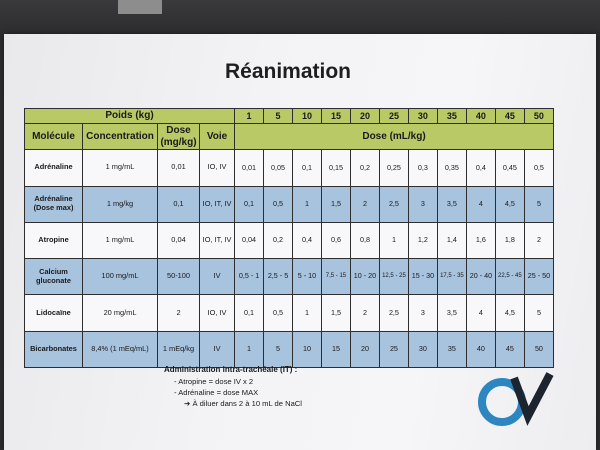 The height and width of the screenshot is (450, 600). I want to click on dose-ml-cell: 0,6, so click(335, 240).